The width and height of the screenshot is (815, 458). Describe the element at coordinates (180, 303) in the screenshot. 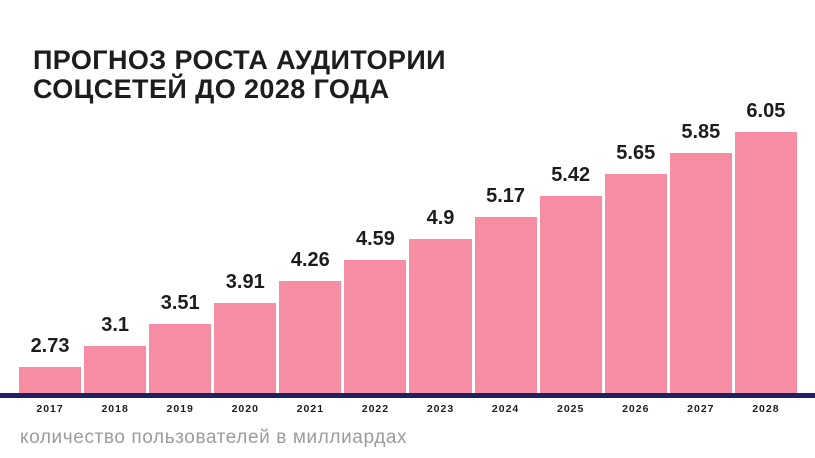

I see `value-label-2019: 3.51` at that location.